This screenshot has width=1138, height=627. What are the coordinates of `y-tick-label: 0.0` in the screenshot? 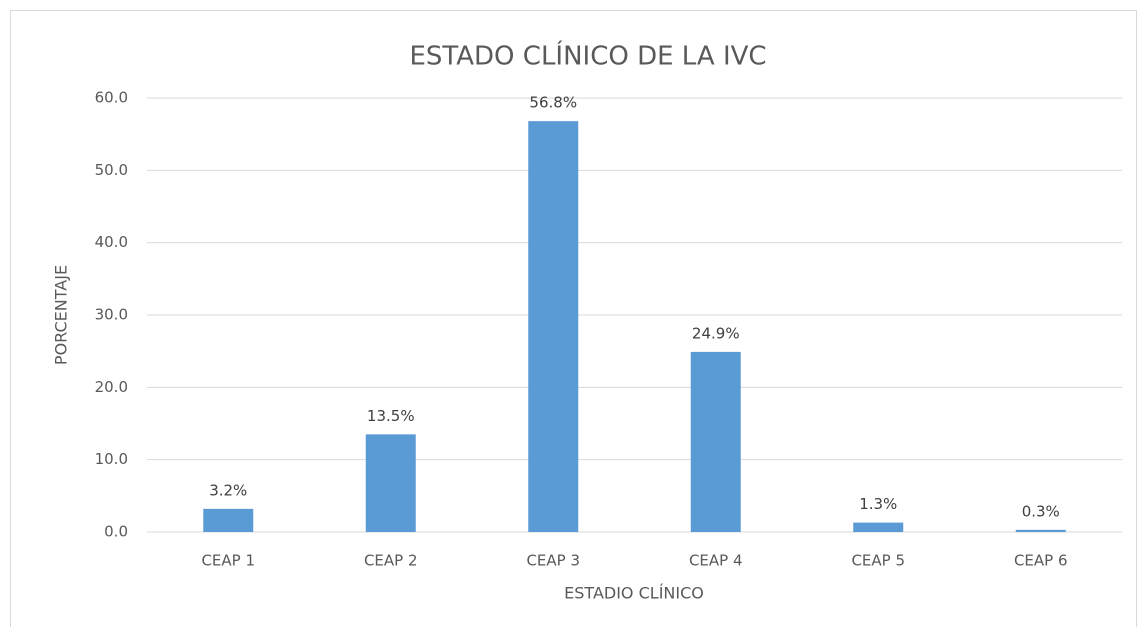 It's located at (116, 532).